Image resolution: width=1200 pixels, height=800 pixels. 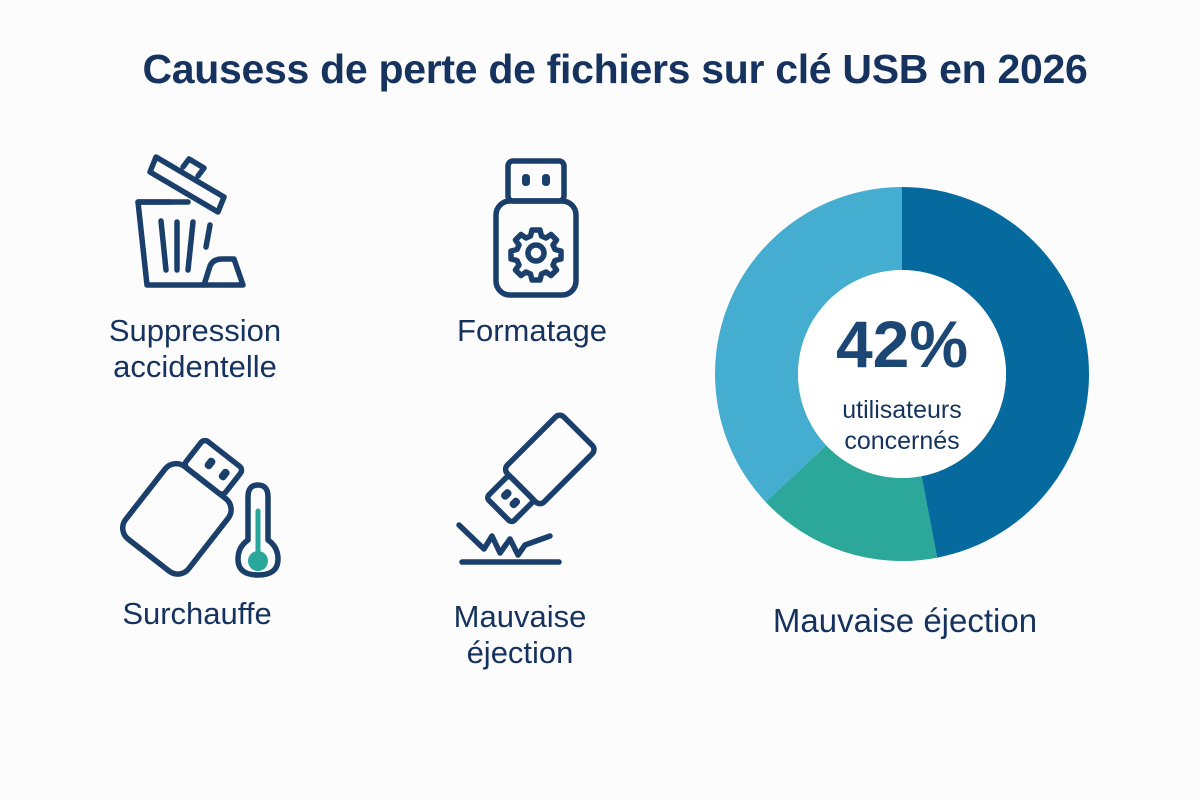 I want to click on donut-center-line1: utilisateurs, so click(x=902, y=410).